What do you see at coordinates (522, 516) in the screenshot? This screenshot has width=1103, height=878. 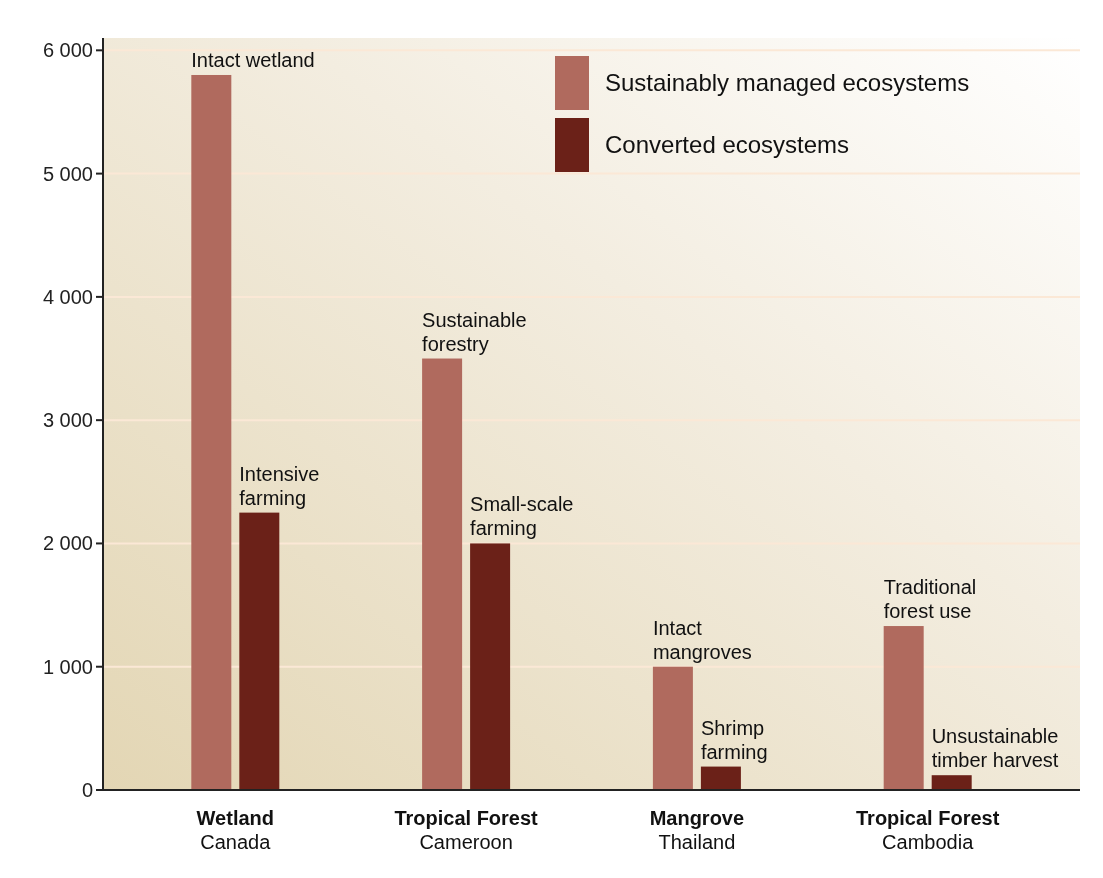 I see `annotation: Small-scale farming` at bounding box center [522, 516].